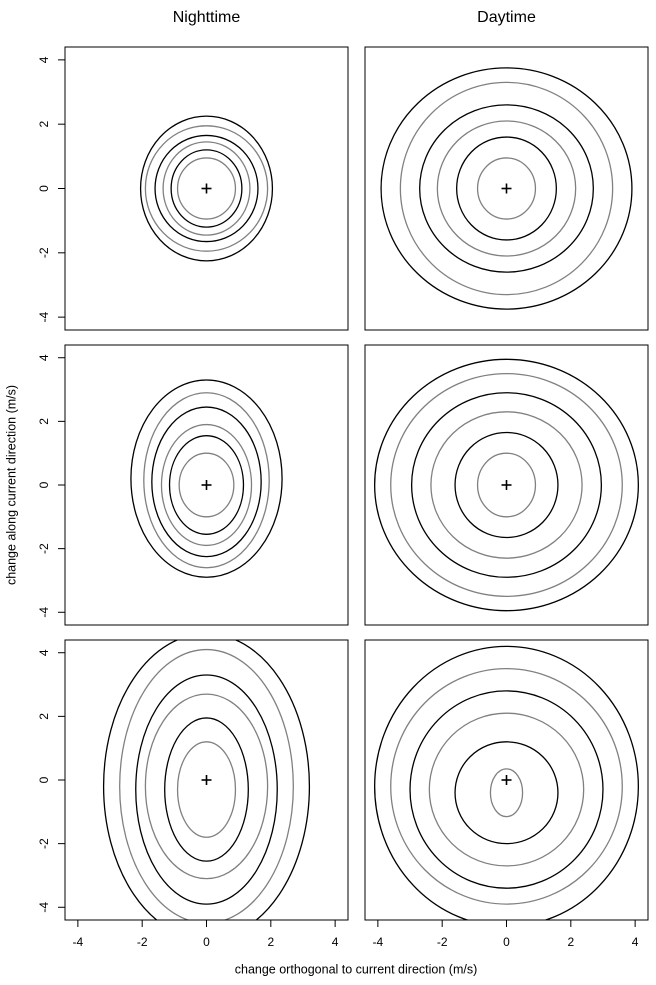 The image size is (656, 985). What do you see at coordinates (11, 485) in the screenshot?
I see `y-axis-label: change along current direction (m/s)` at bounding box center [11, 485].